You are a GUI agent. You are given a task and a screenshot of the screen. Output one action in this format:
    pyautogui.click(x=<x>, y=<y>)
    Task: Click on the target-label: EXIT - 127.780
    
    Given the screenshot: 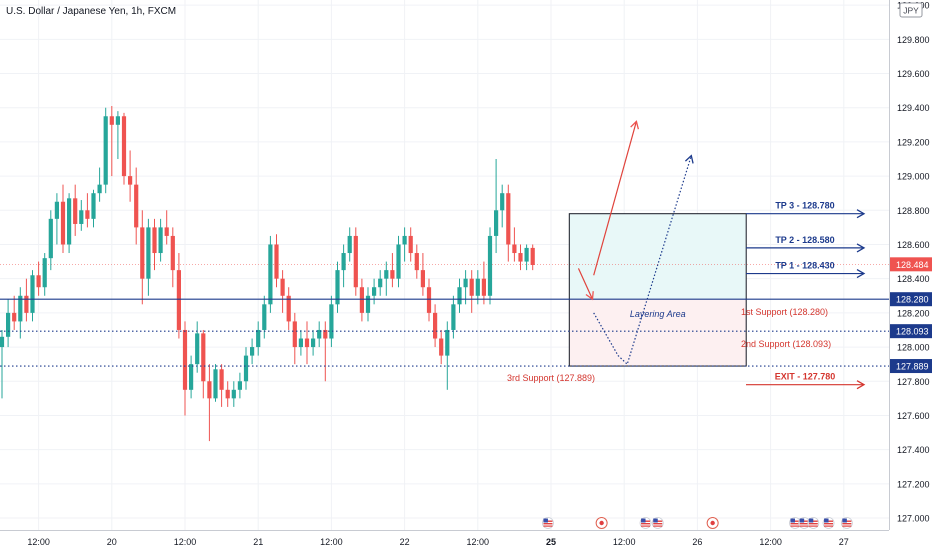 What is the action you would take?
    pyautogui.click(x=805, y=377)
    